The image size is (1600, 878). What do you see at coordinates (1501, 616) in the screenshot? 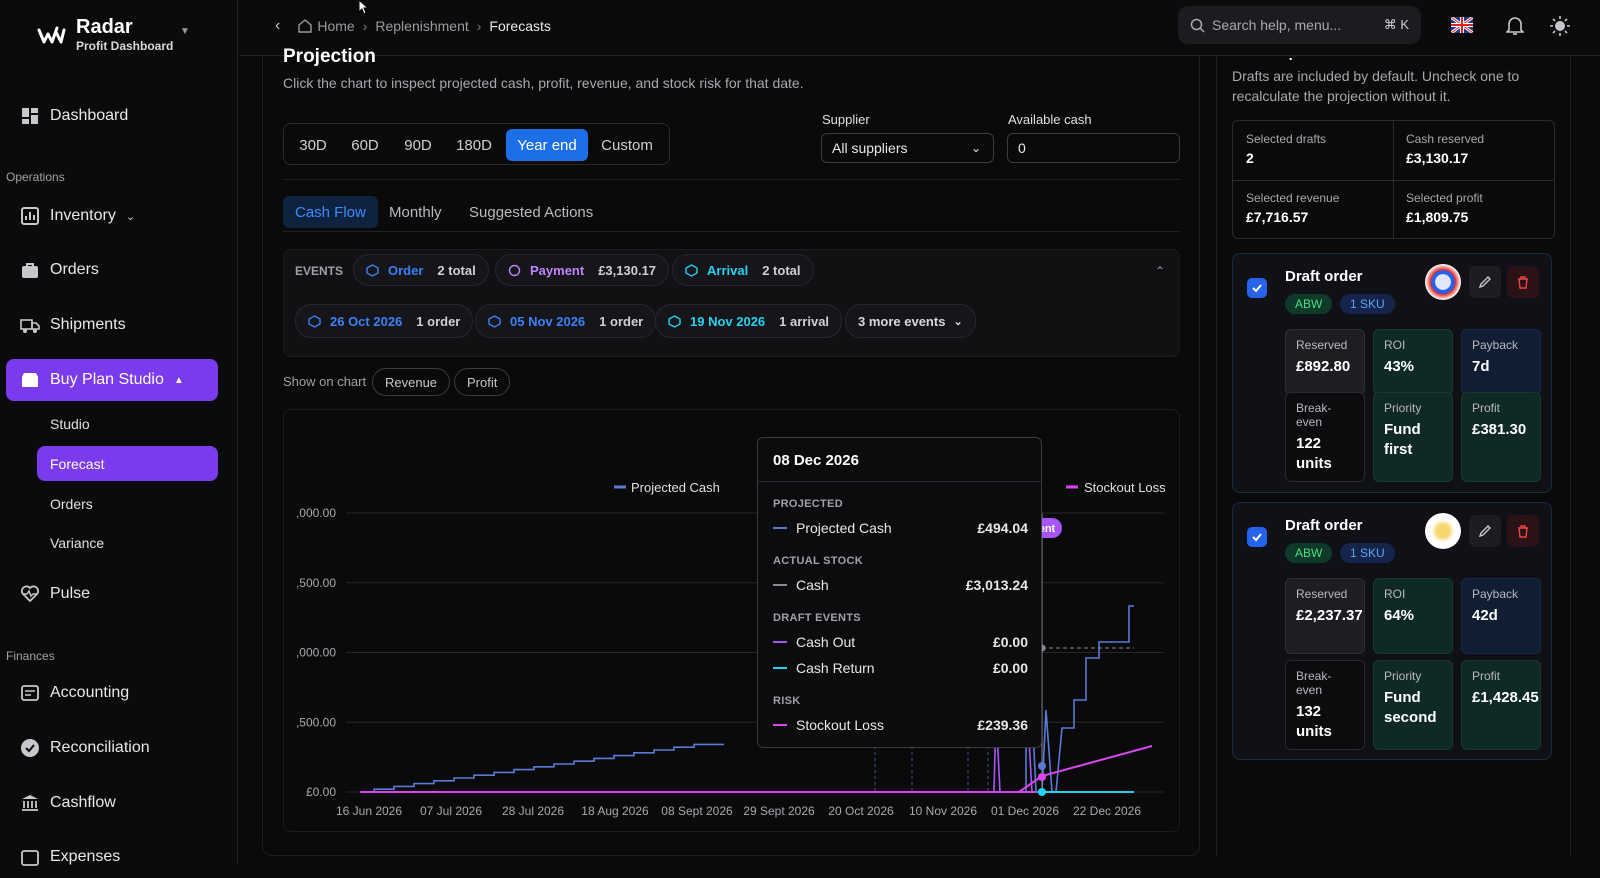
I see `metric-payback: Payback 42d` at bounding box center [1501, 616].